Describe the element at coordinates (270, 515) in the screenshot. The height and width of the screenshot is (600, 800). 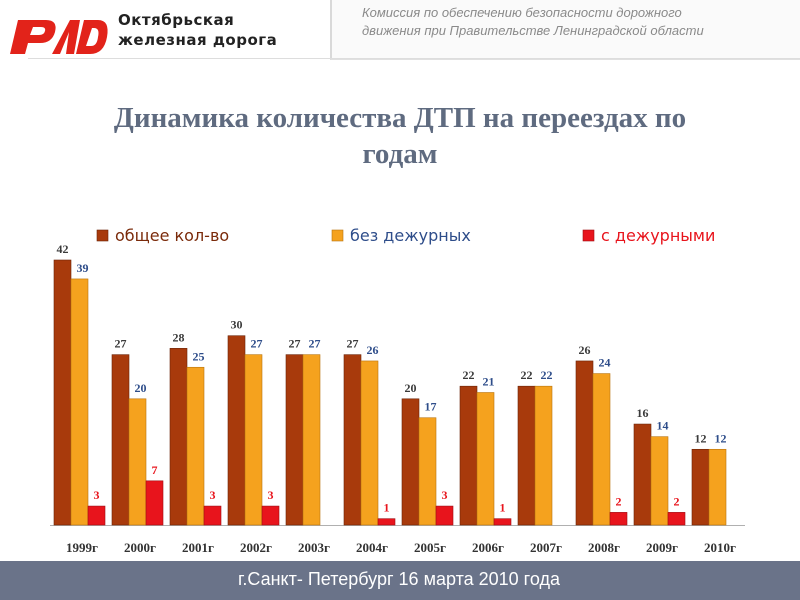
I see `bar-with-duty-2002г` at that location.